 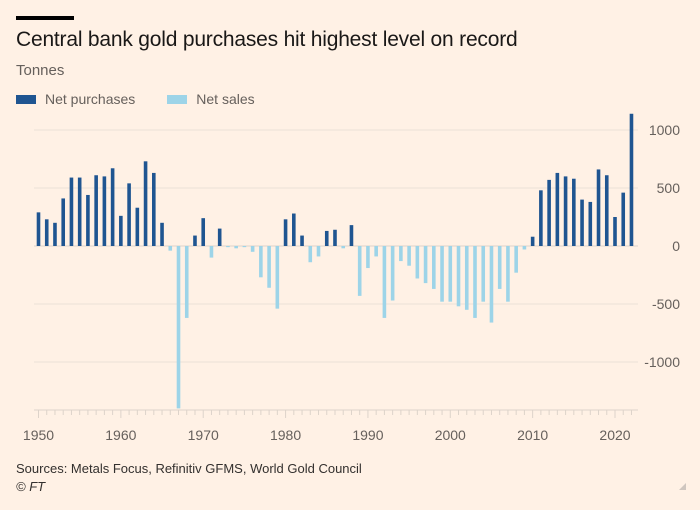 What do you see at coordinates (666, 304) in the screenshot?
I see `y-tick-label: -500` at bounding box center [666, 304].